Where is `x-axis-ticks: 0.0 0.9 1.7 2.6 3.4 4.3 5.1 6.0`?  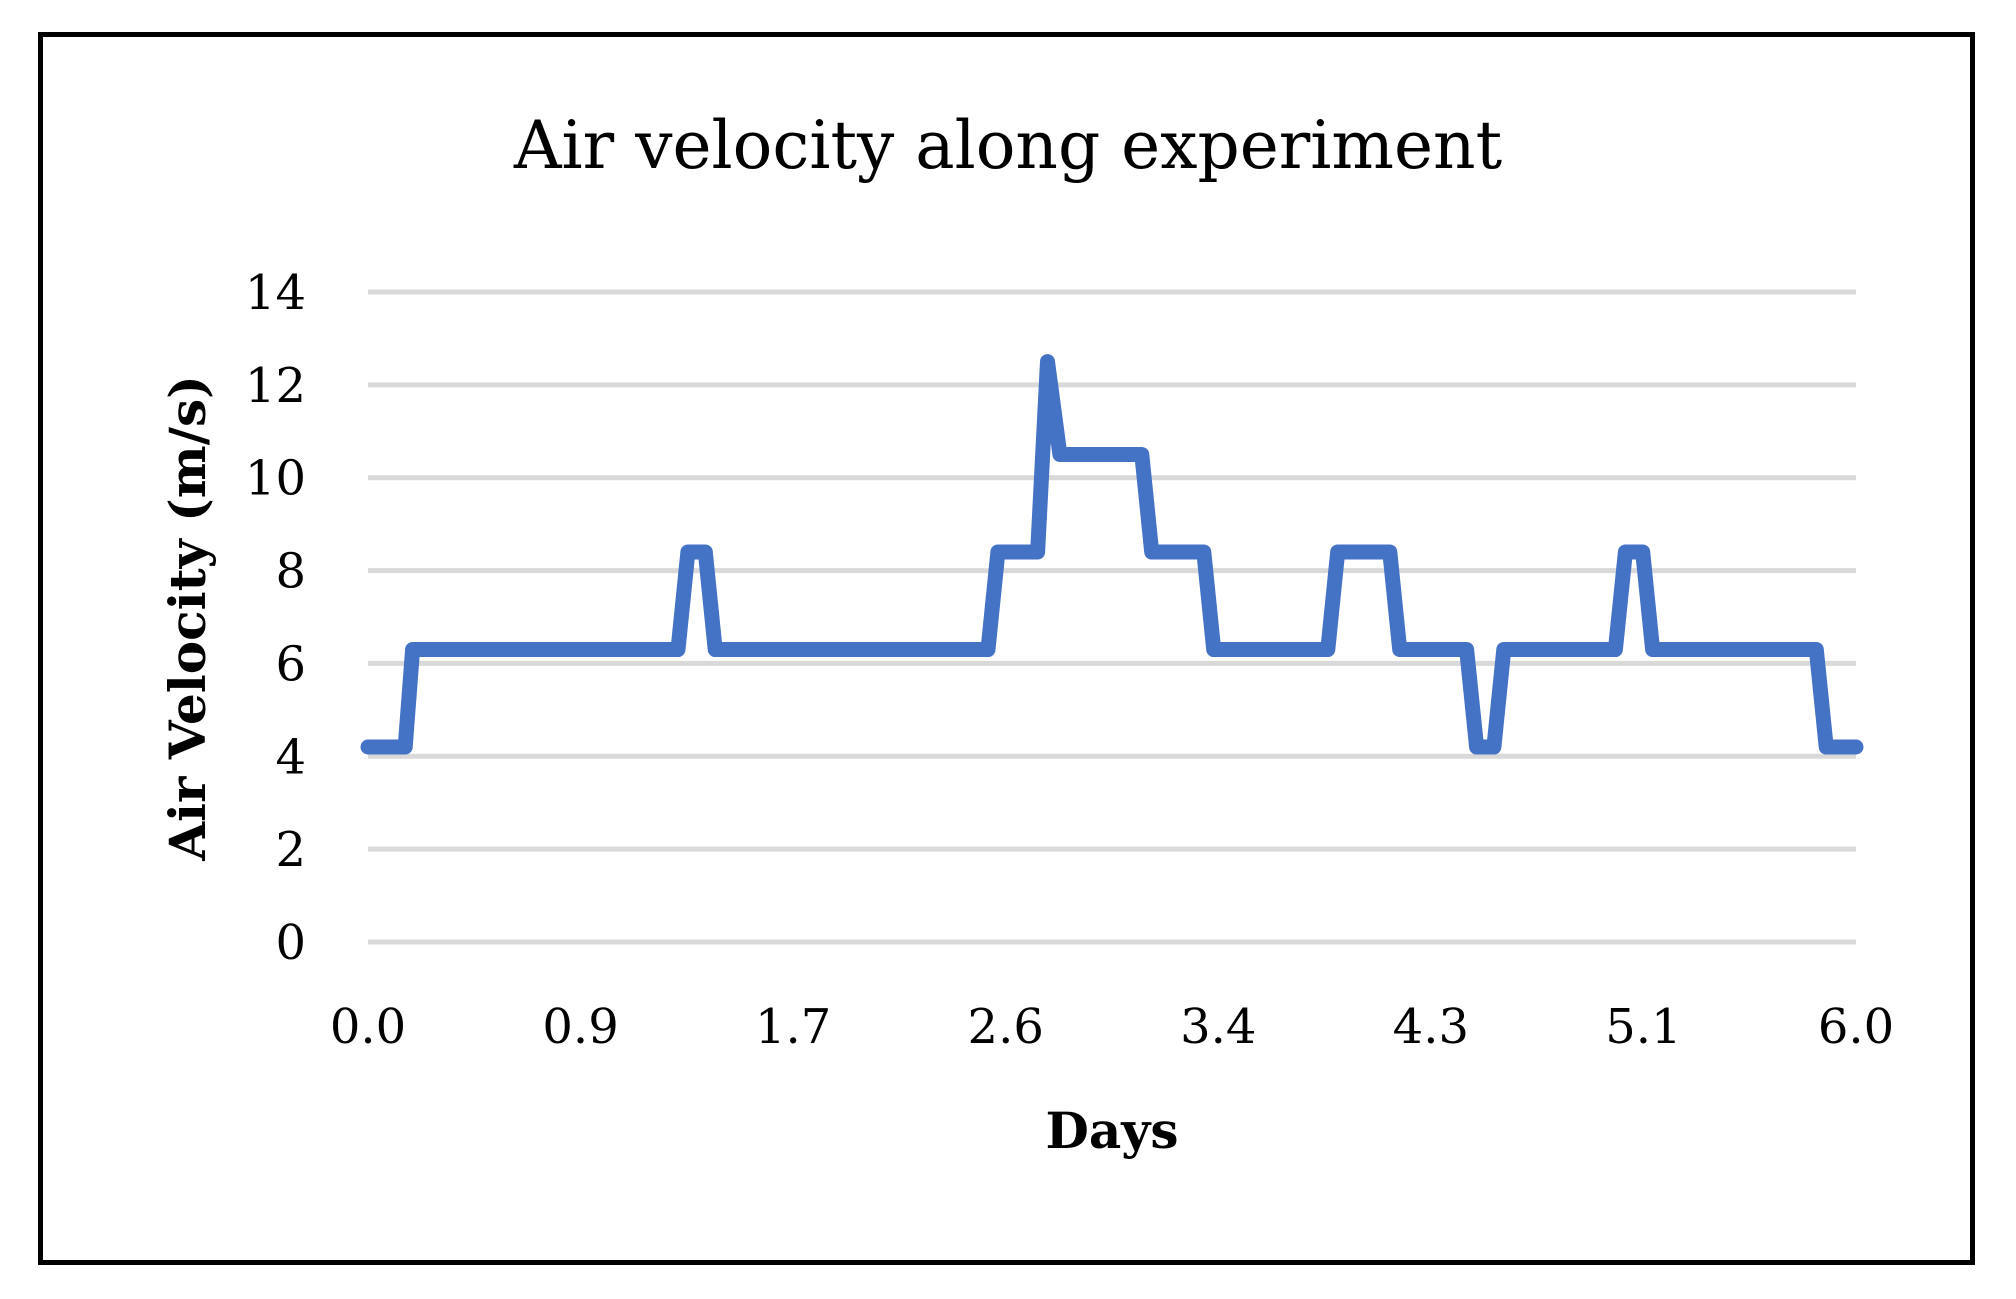
x-axis-ticks: 0.0 0.9 1.7 2.6 3.4 4.3 5.1 6.0 is located at coordinates (1112, 1027).